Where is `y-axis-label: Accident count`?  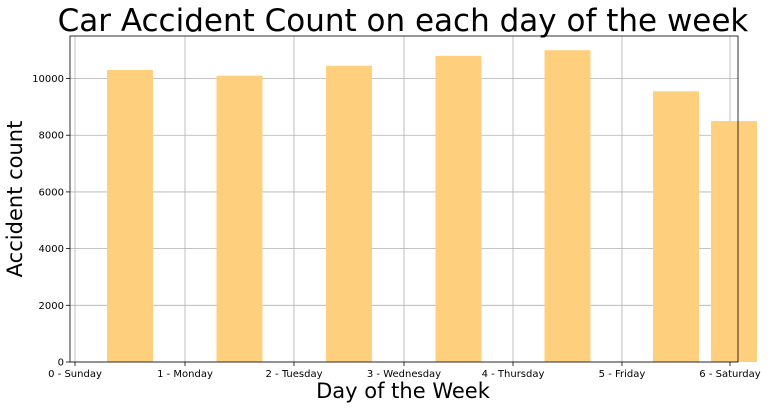
y-axis-label: Accident count is located at coordinates (15, 199).